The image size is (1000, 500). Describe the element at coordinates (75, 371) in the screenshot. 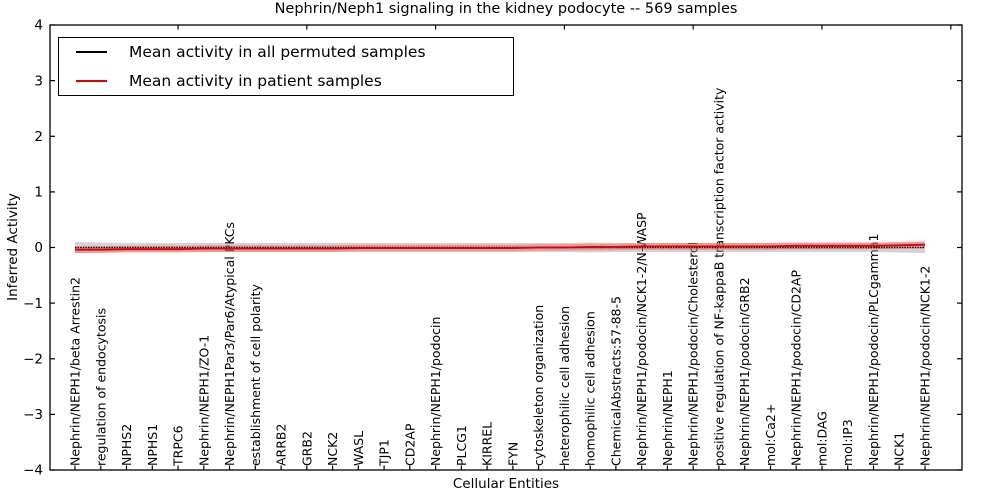

I see `category-label: Nephrin/NEPH1/beta Arrestin2` at that location.